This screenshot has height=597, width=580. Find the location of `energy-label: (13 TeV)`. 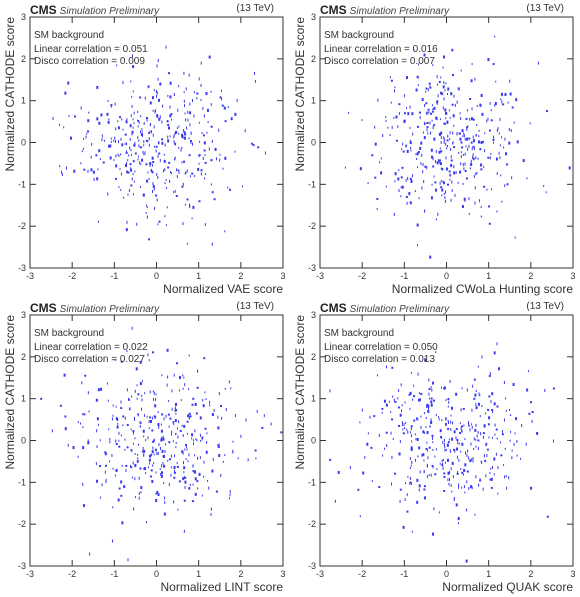

energy-label: (13 TeV) is located at coordinates (545, 8).